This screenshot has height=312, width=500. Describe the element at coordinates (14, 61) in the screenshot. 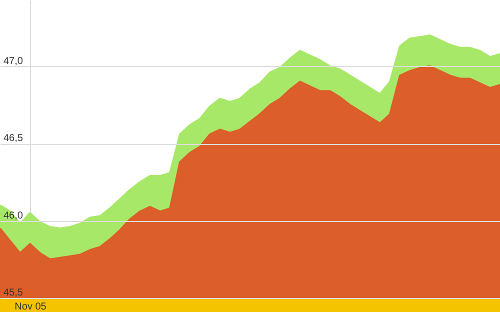

I see `y-tick-label: 47,0` at that location.